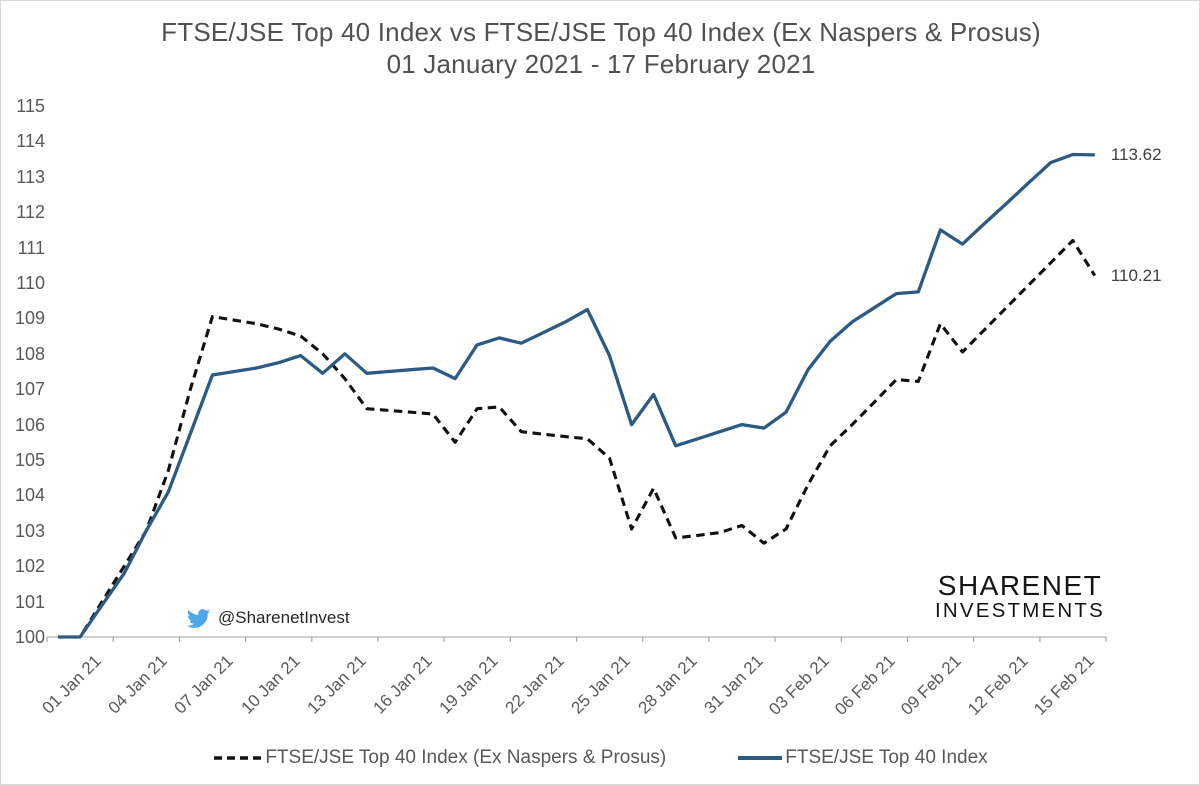 The width and height of the screenshot is (1200, 785). What do you see at coordinates (31, 247) in the screenshot?
I see `y-tick-label: 111` at bounding box center [31, 247].